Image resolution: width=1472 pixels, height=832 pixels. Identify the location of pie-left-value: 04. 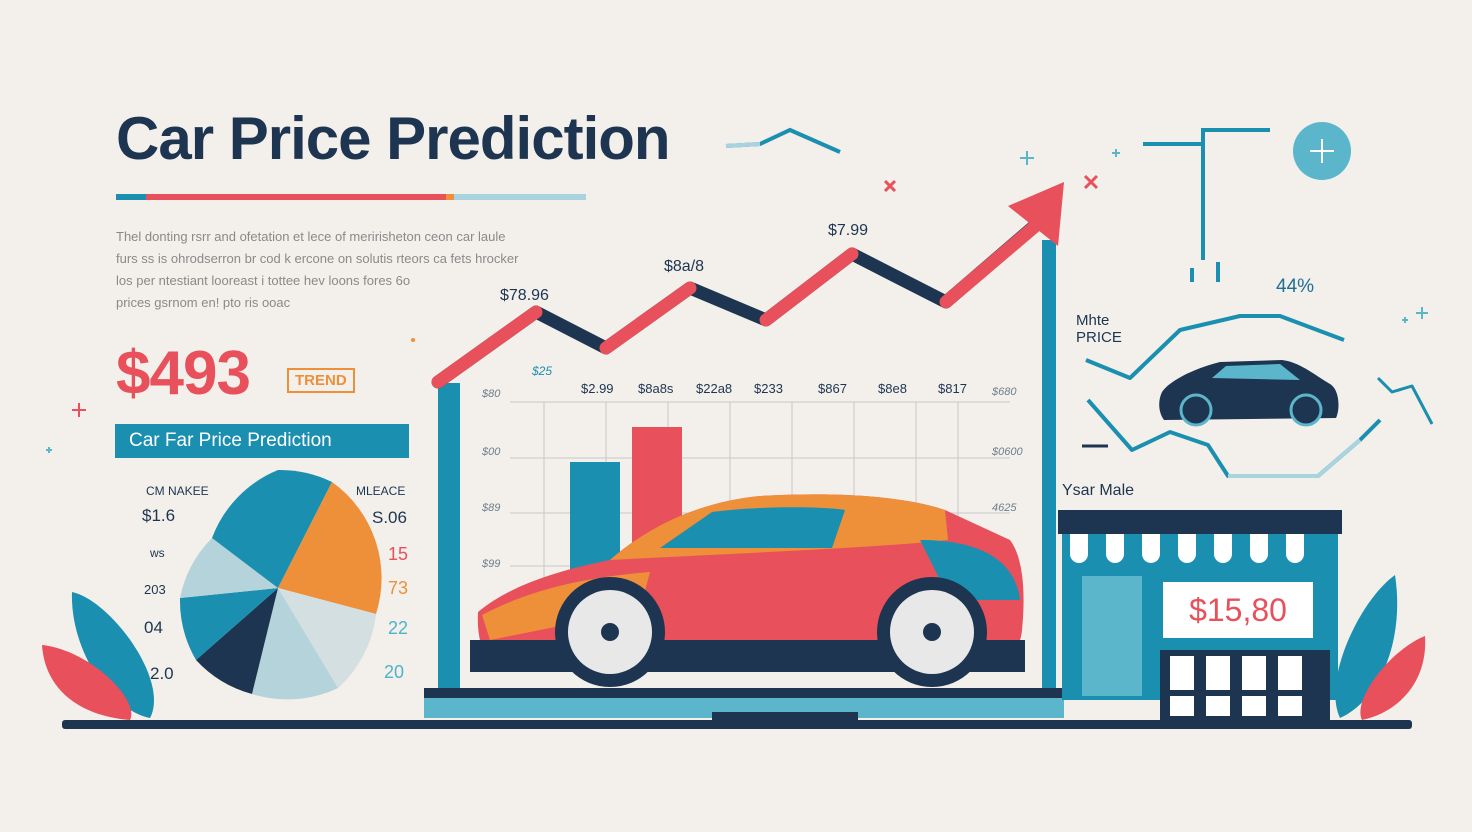
(153, 627).